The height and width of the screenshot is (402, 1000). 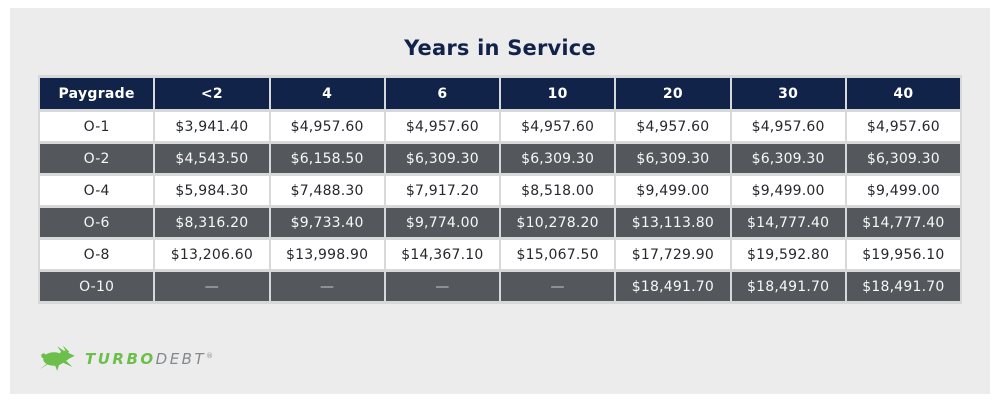 I want to click on pay-value-cell: $7,488.30, so click(x=327, y=190).